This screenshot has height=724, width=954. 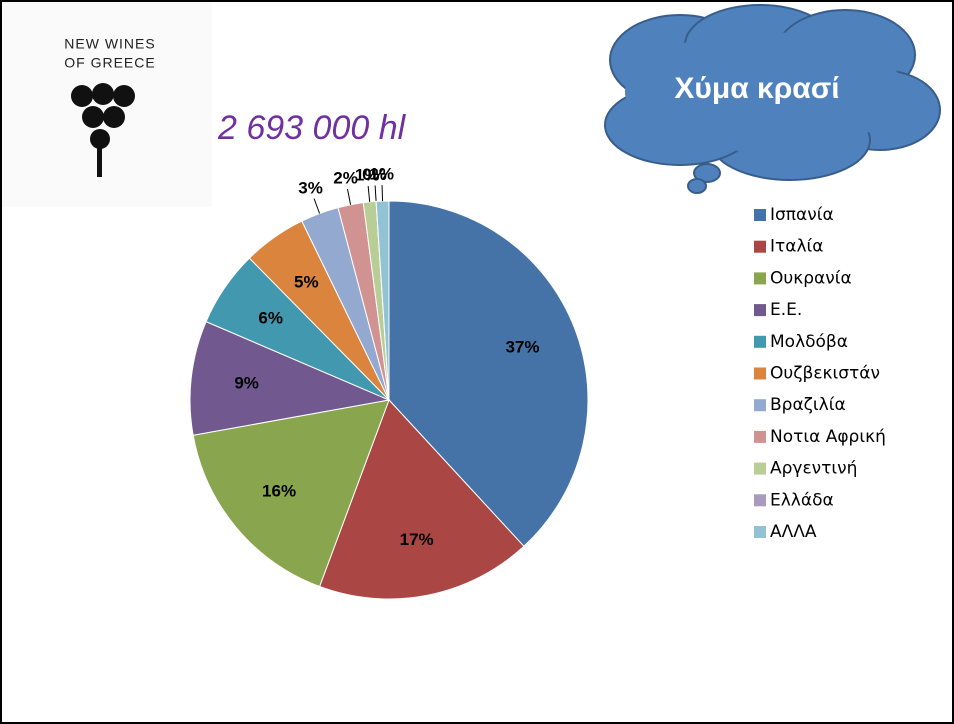 I want to click on legend-label: Αργεντινή, so click(x=813, y=469).